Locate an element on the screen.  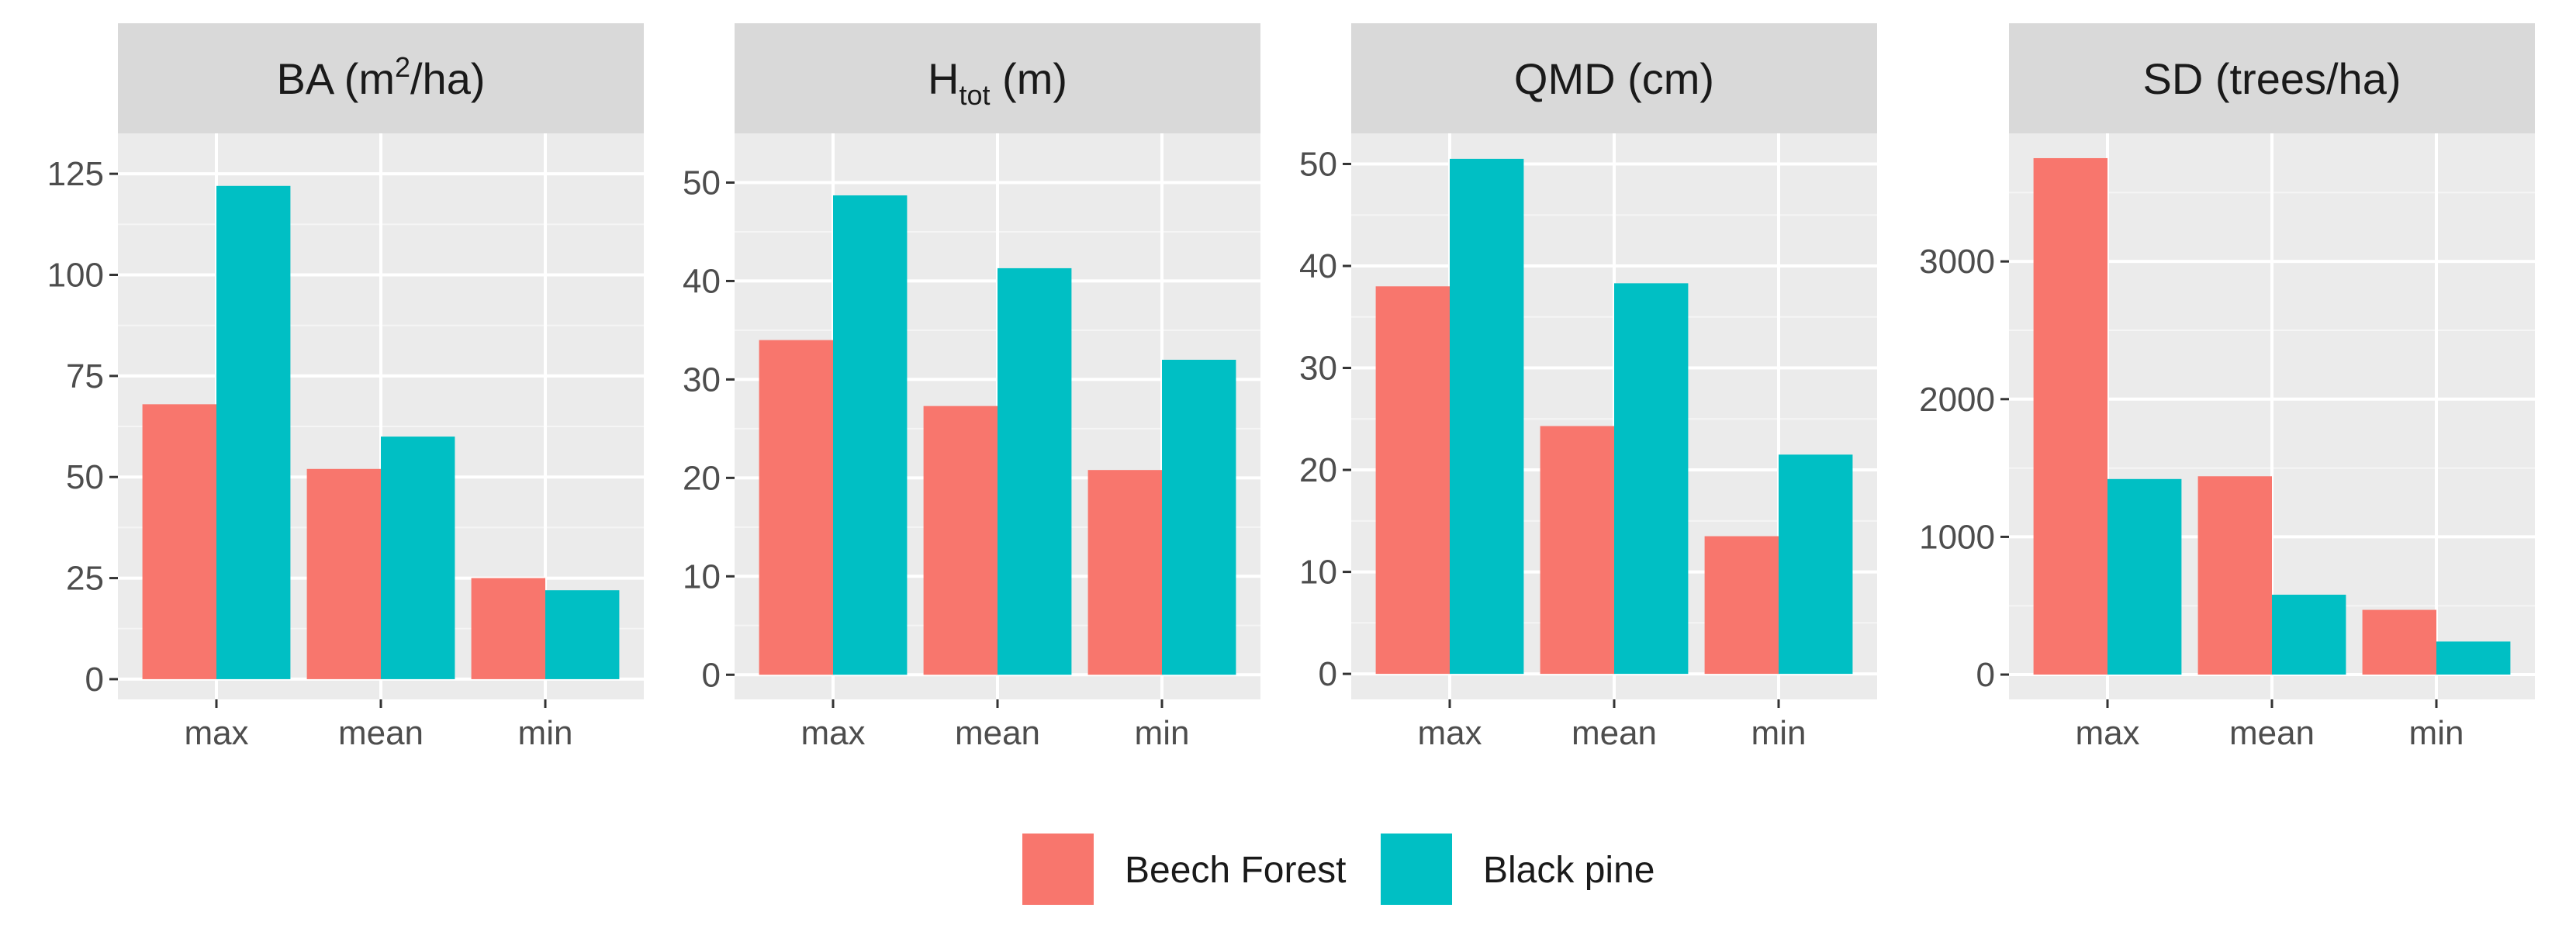
facet-title-superscript: 2 is located at coordinates (402, 67).